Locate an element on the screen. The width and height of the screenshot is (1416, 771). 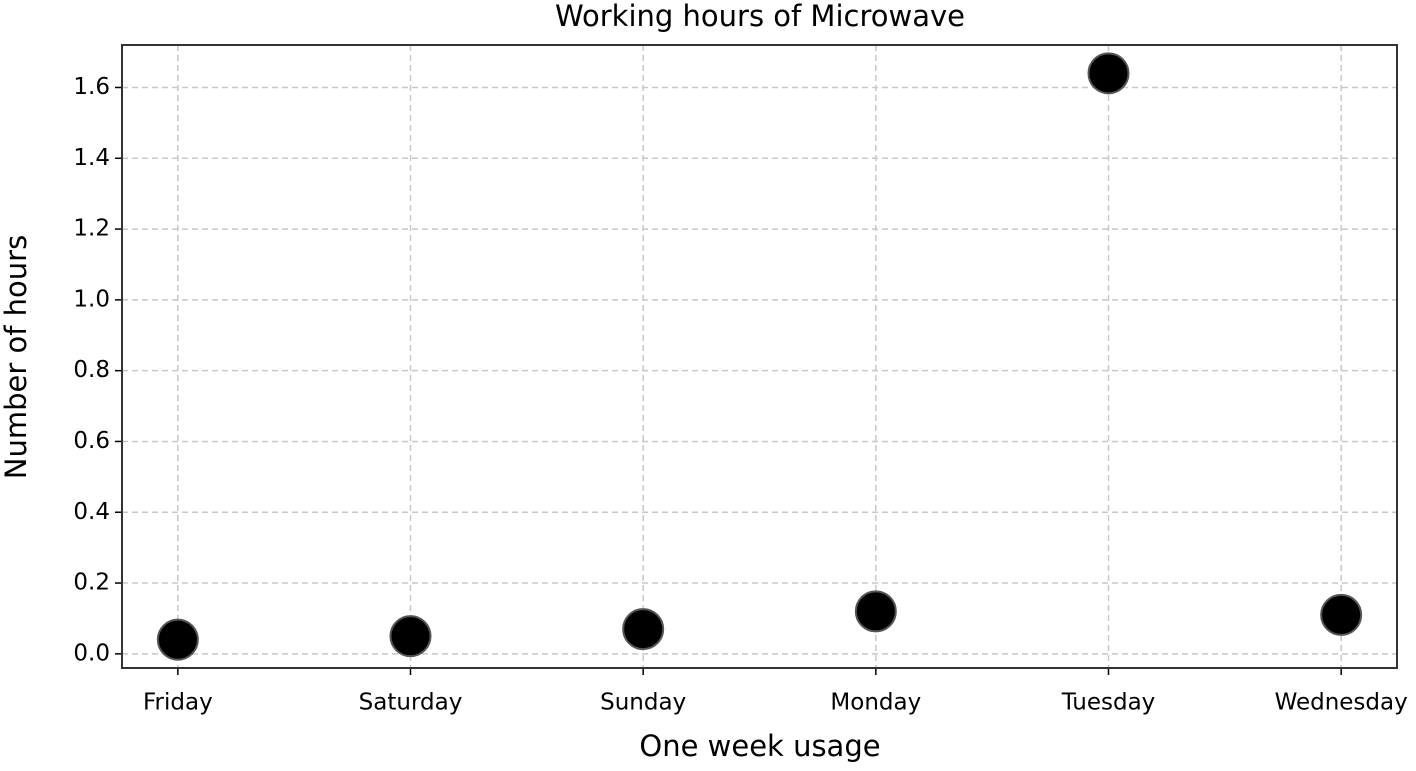
y-axis-label: Number of hours is located at coordinates (16, 357).